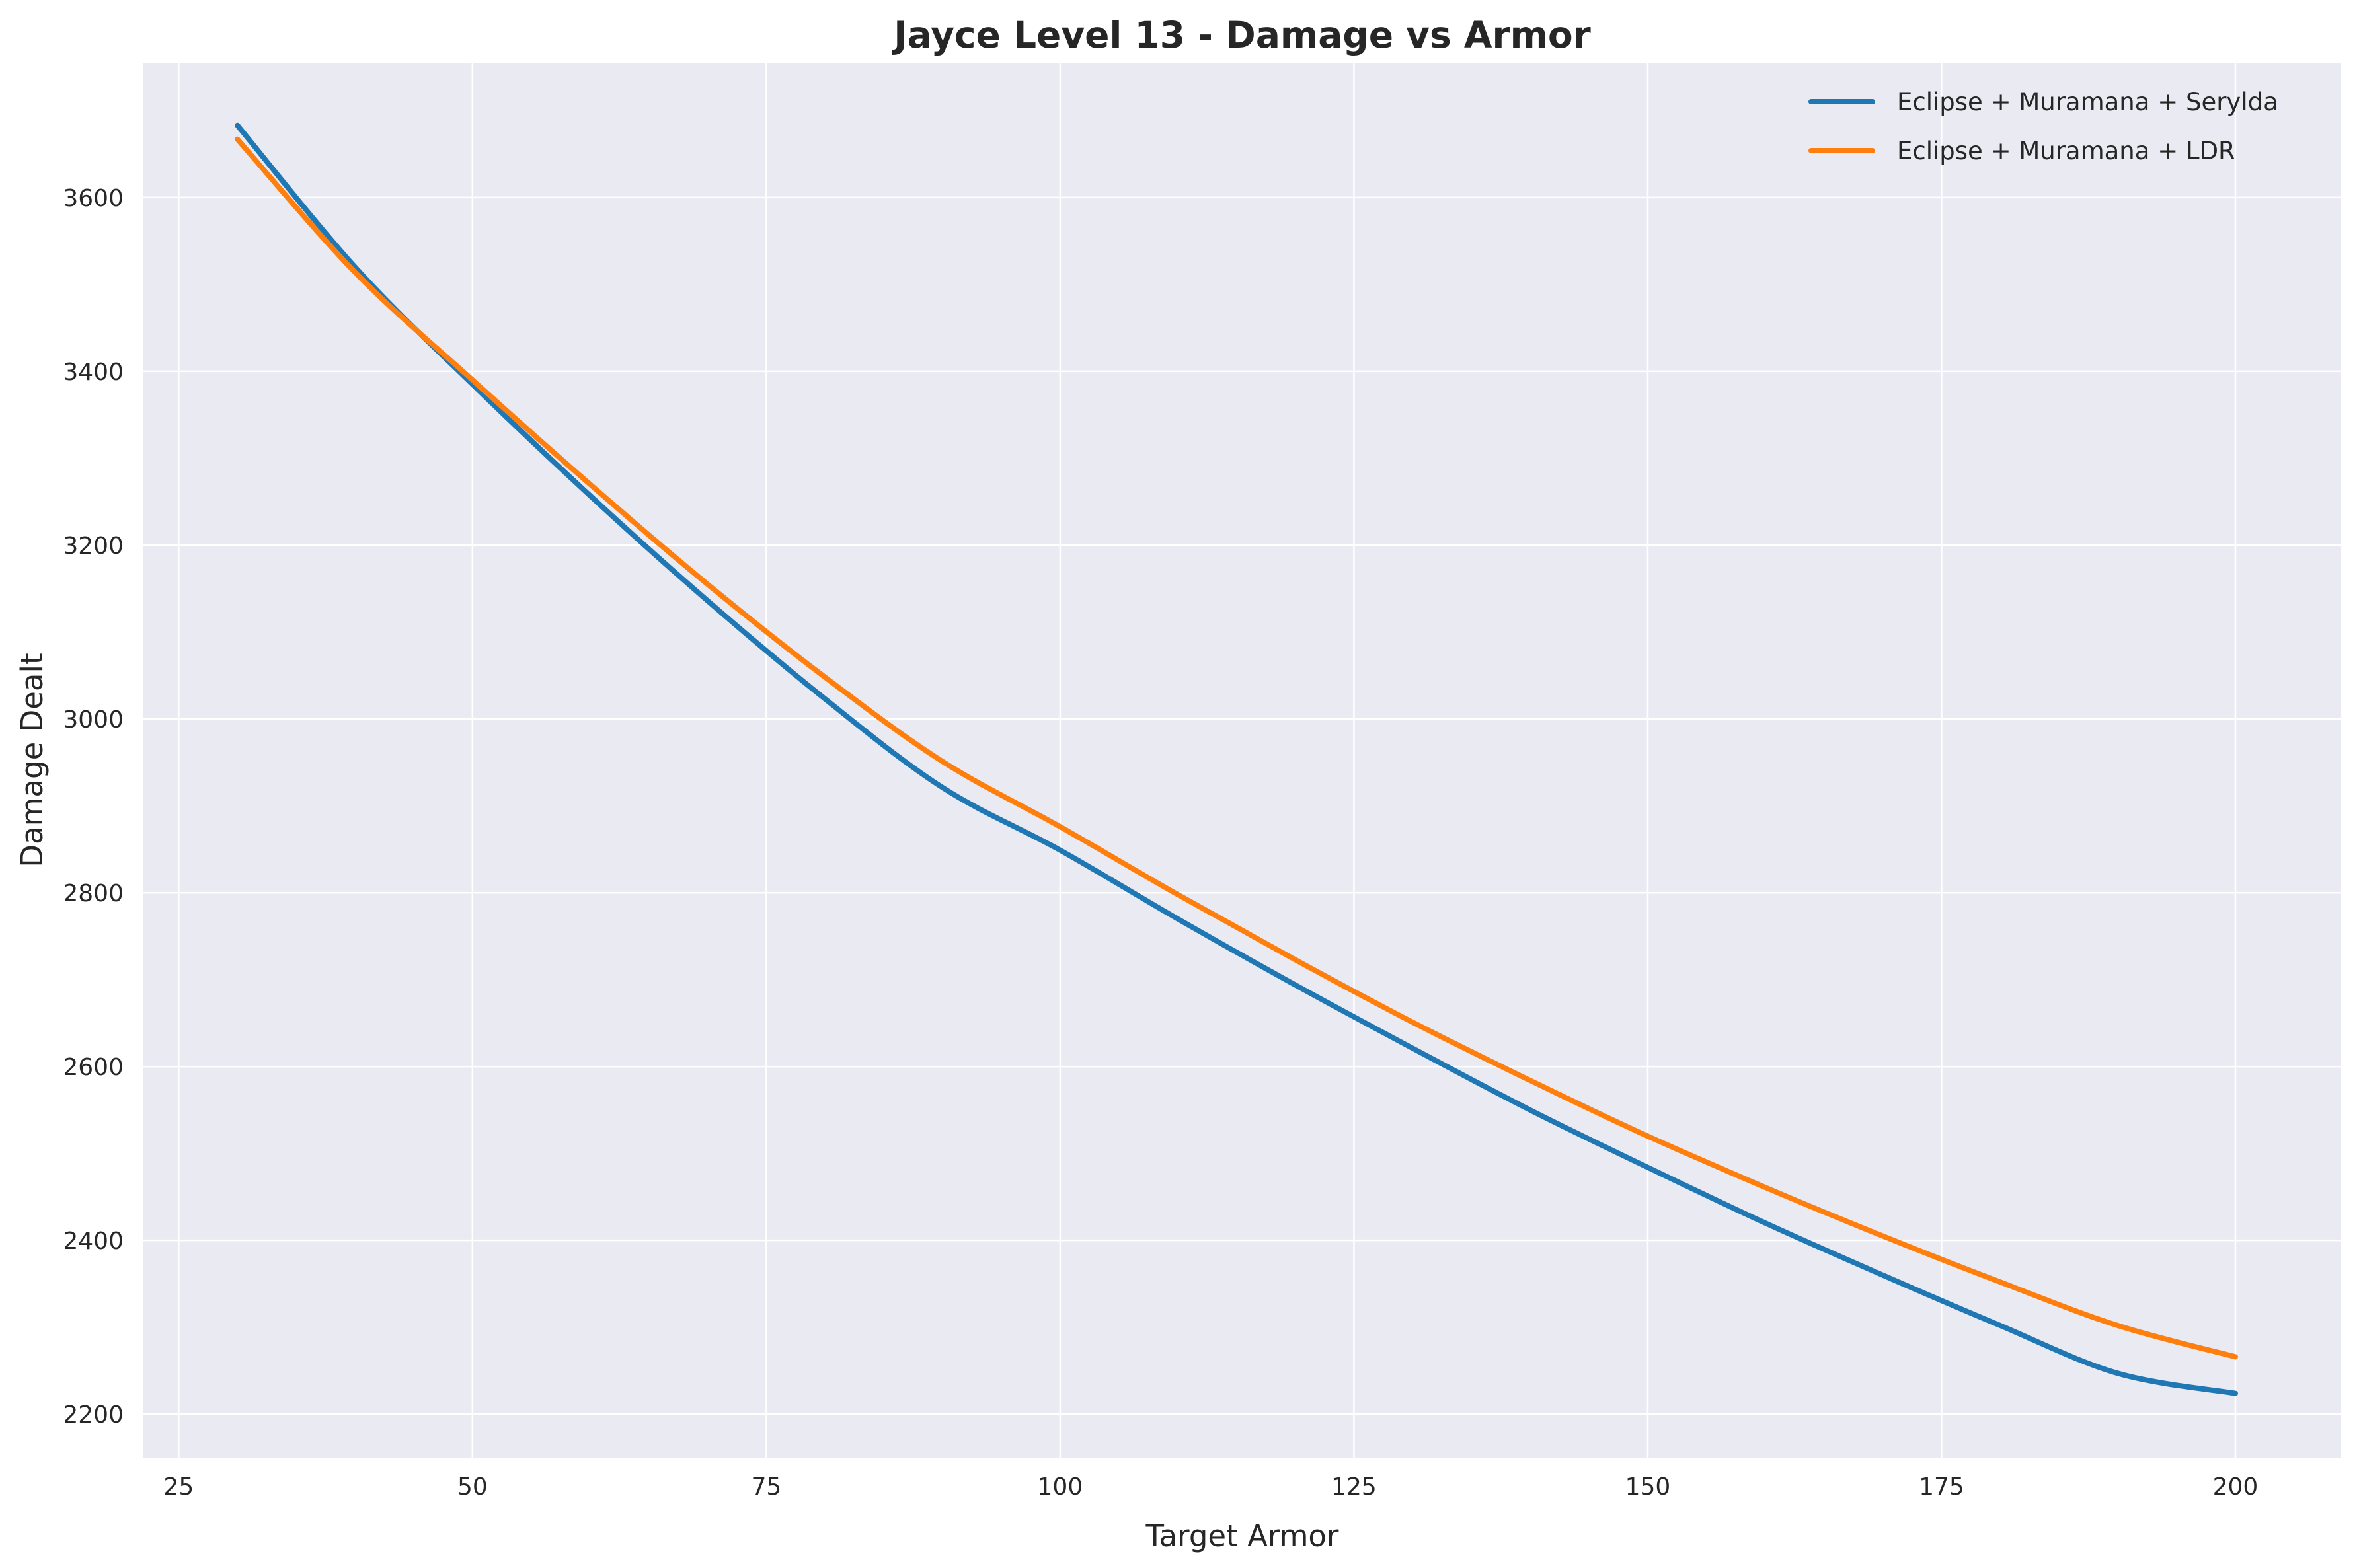 The height and width of the screenshot is (1568, 2359). What do you see at coordinates (1354, 1487) in the screenshot?
I see `x-tick-label: 125` at bounding box center [1354, 1487].